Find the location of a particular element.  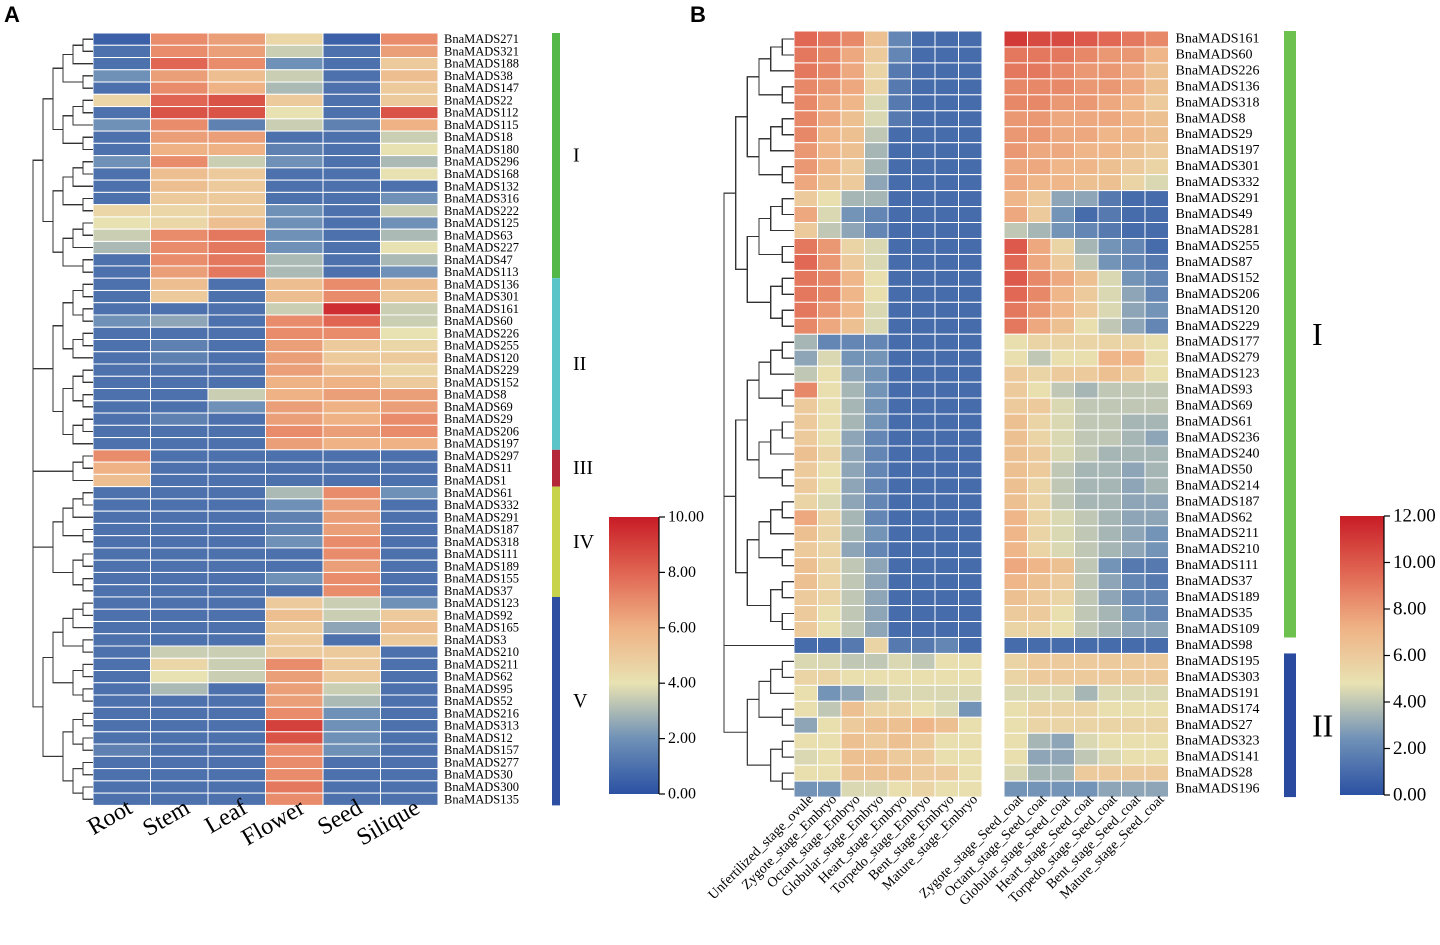

panel-a-row-label: BnaMADS313 is located at coordinates (481, 726).